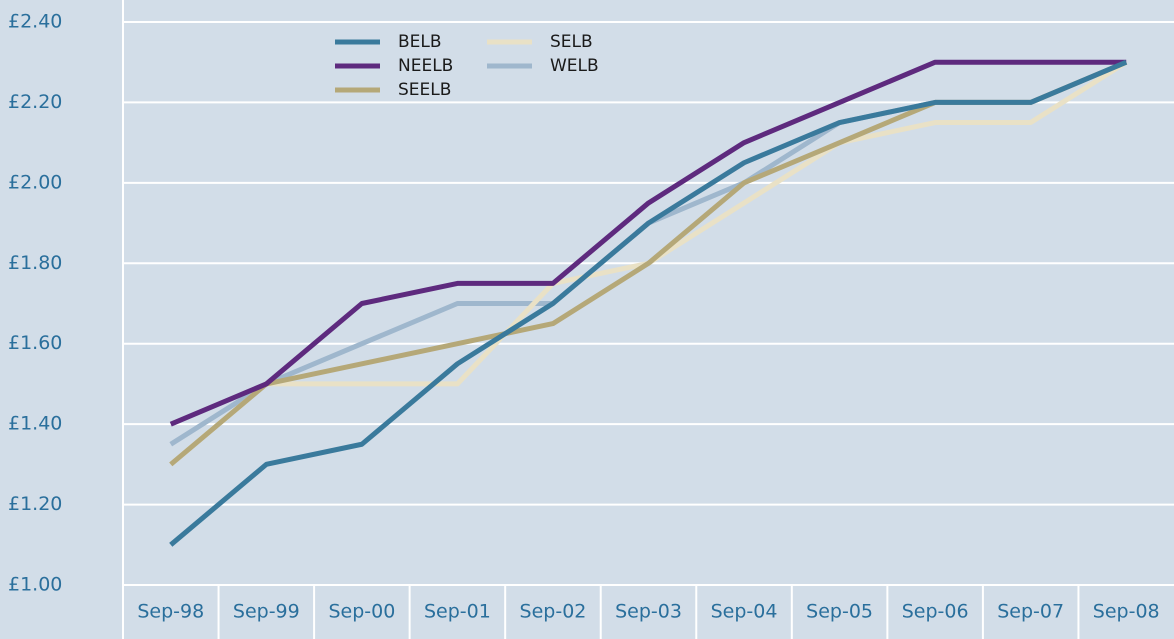 This screenshot has width=1174, height=639. I want to click on x-tick-label: Sep-98, so click(170, 612).